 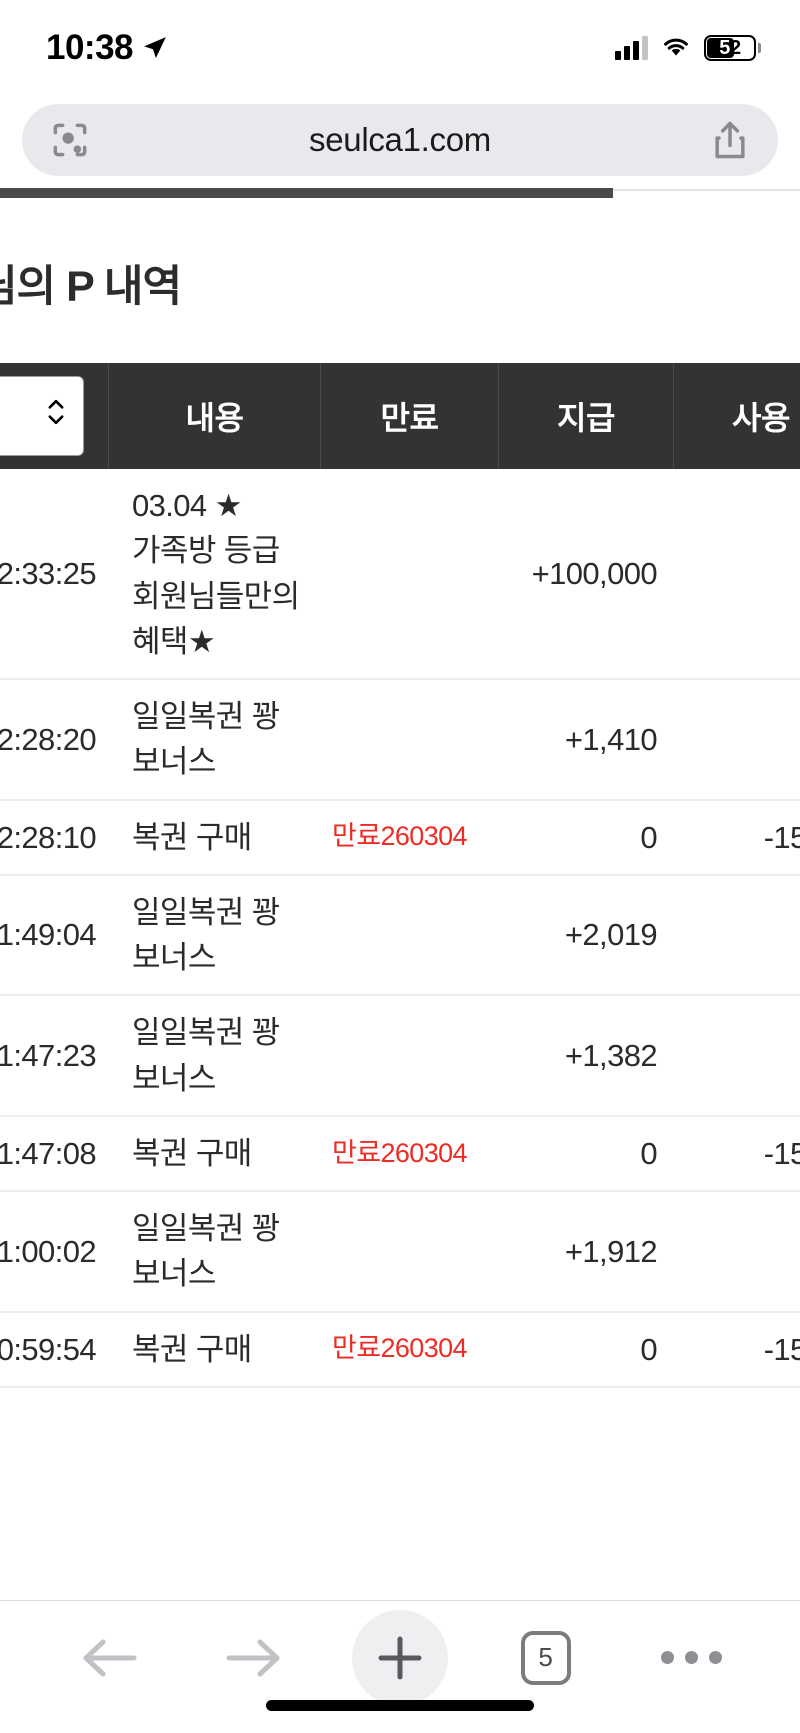 I want to click on table-row: 2:33:25 03.04 ★ 가족방 등급 회원님들만의 혜택★ +100,000, so click(x=400, y=574).